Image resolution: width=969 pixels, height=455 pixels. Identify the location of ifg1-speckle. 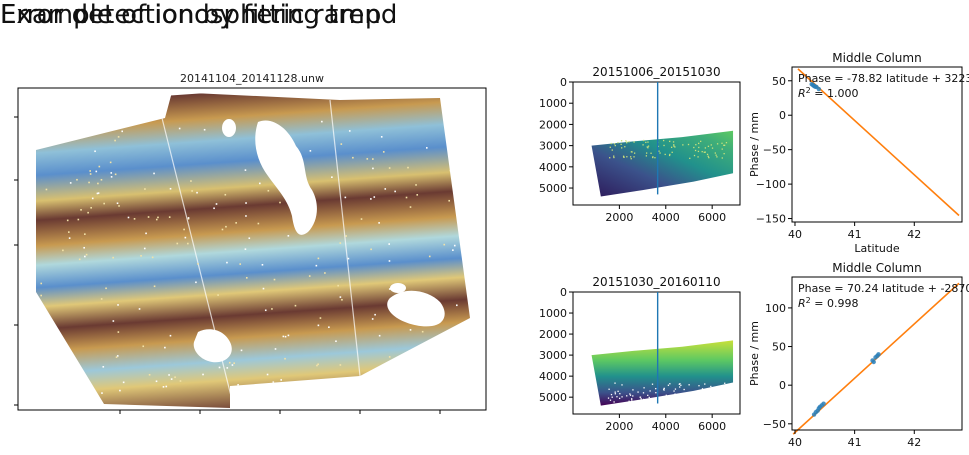
(668, 149).